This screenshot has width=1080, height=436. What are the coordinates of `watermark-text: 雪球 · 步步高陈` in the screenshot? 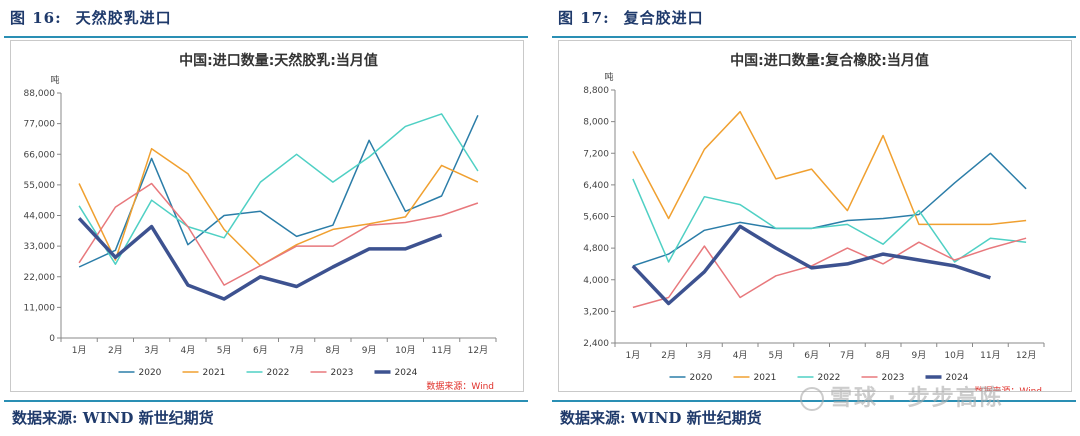 It's located at (917, 398).